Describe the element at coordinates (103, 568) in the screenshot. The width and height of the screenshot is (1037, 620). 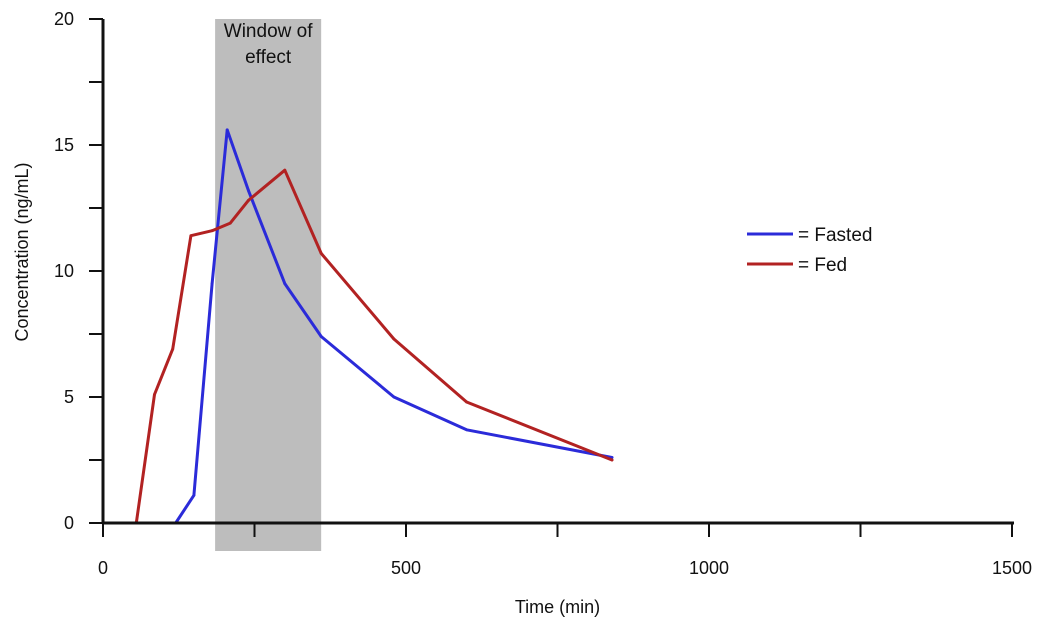
I see `x-tick-label: 0` at that location.